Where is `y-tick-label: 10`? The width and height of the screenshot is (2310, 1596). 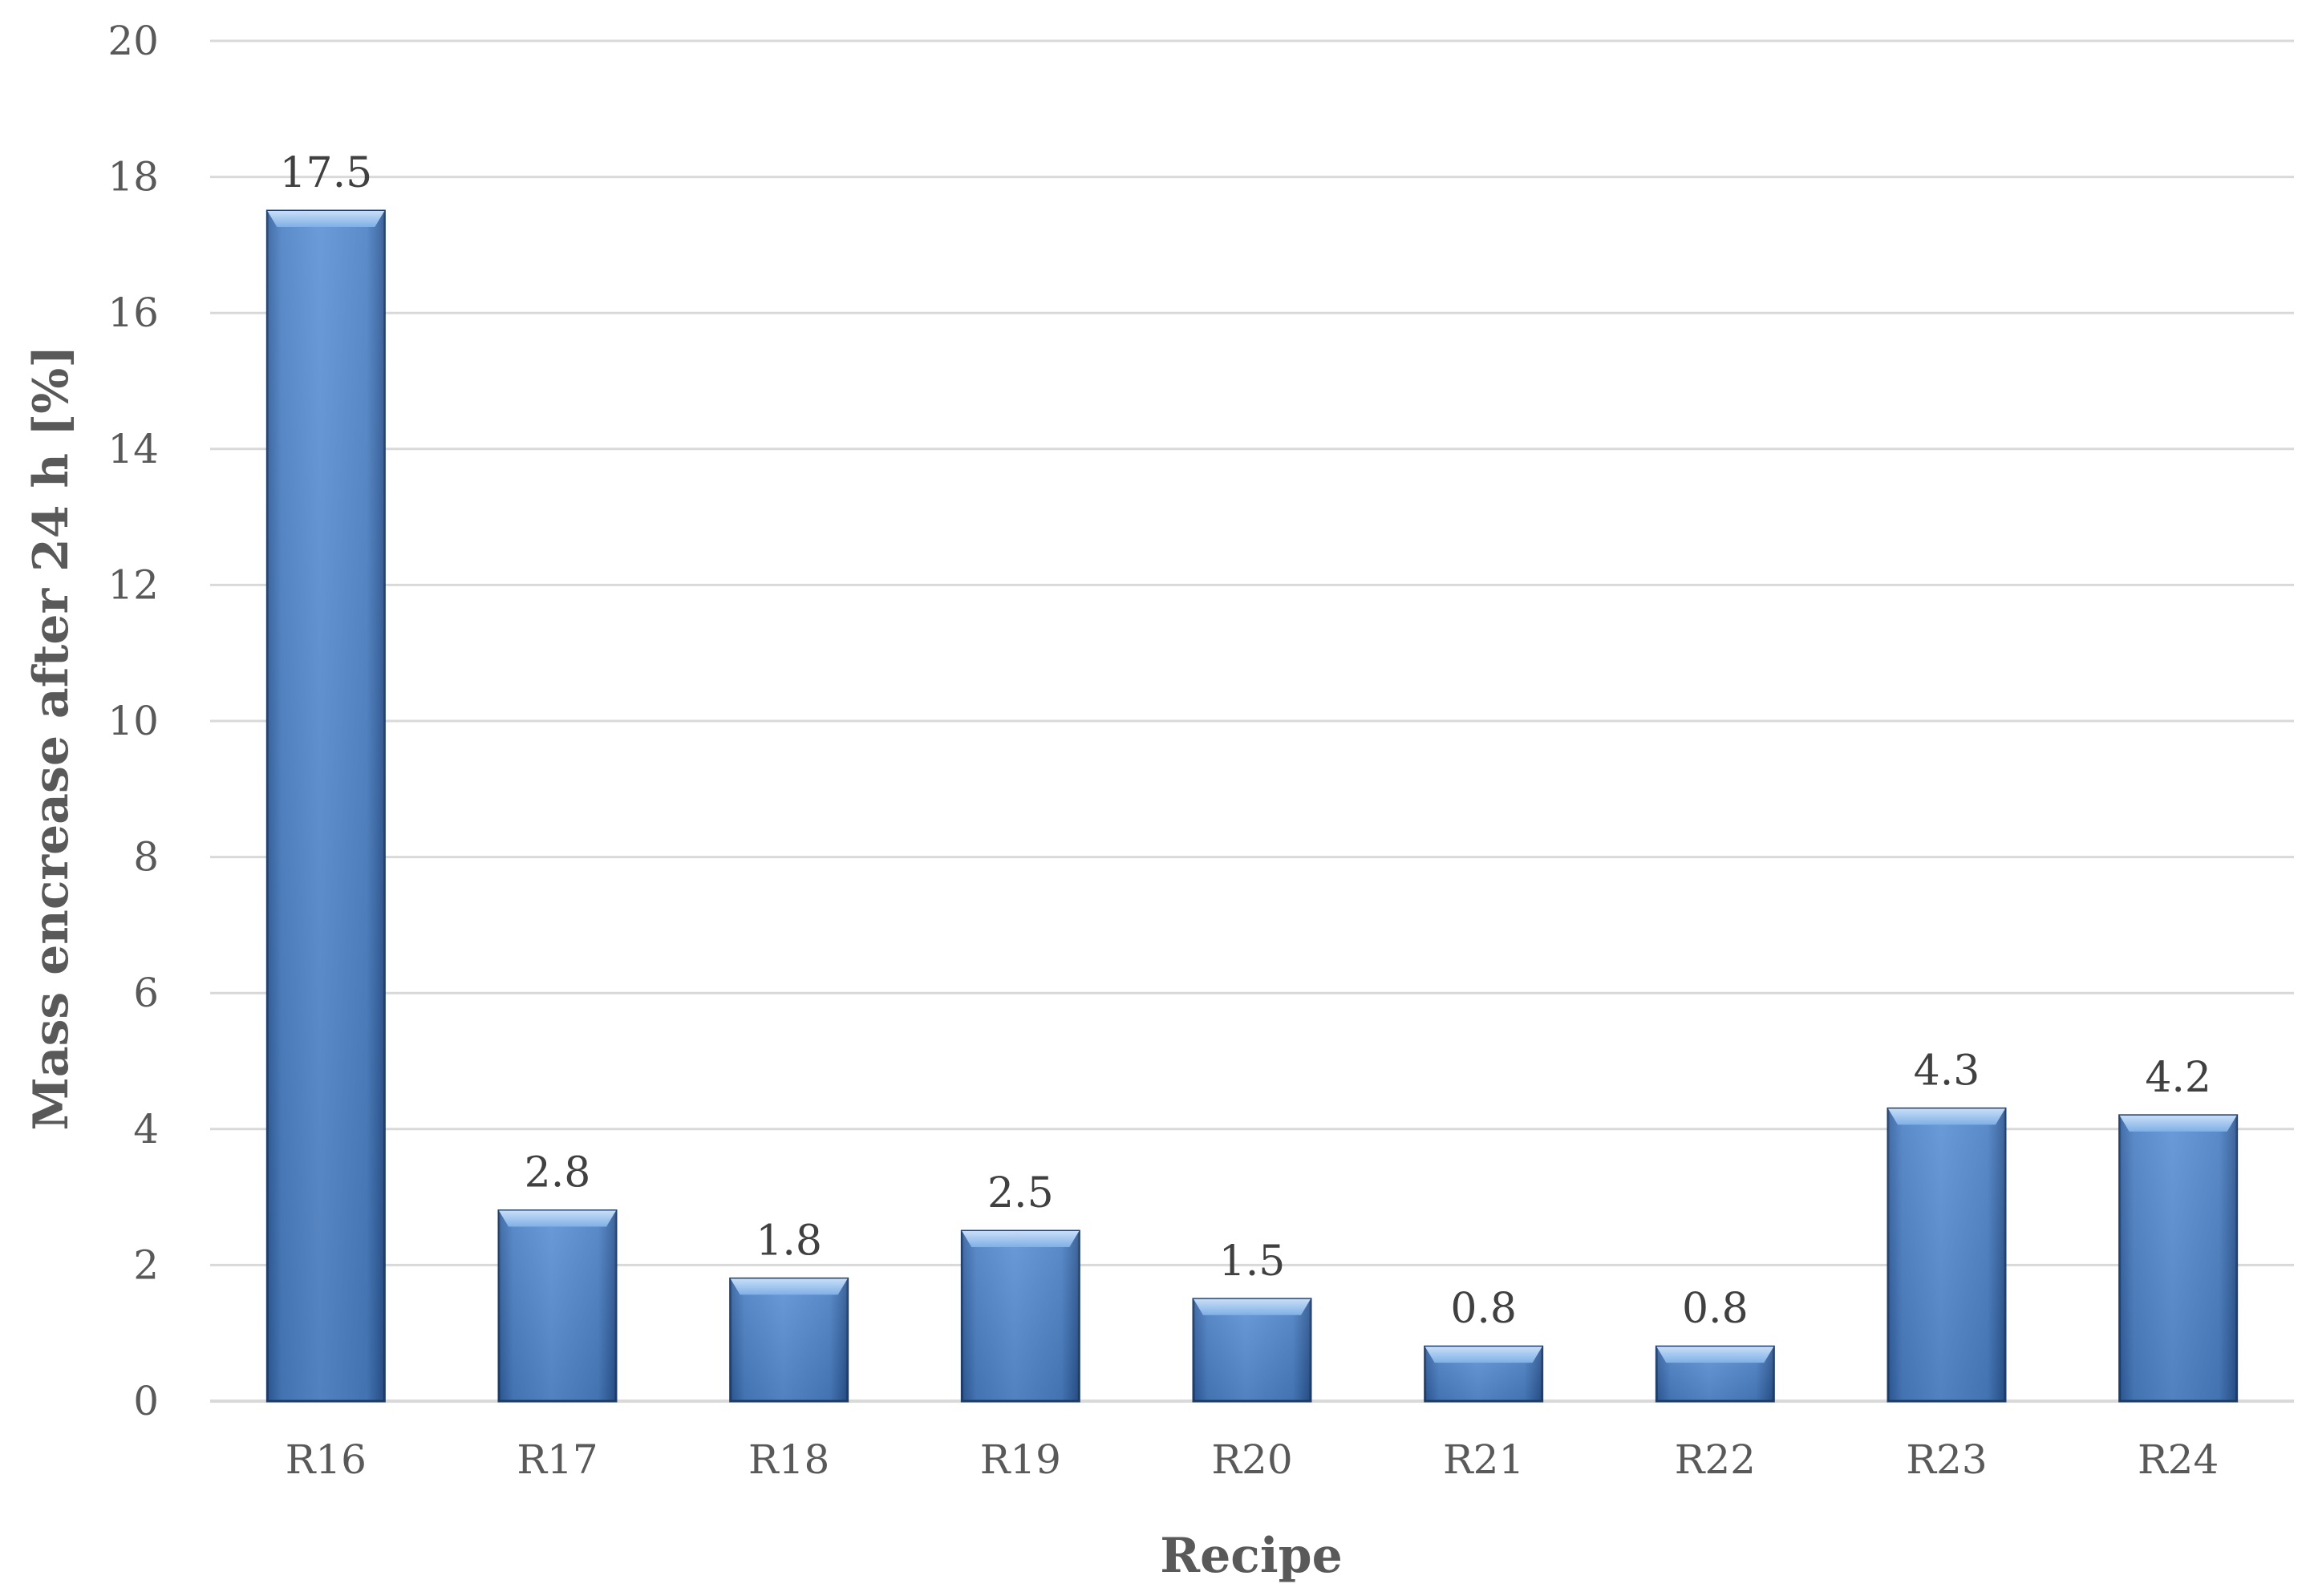
y-tick-label: 10 is located at coordinates (133, 721).